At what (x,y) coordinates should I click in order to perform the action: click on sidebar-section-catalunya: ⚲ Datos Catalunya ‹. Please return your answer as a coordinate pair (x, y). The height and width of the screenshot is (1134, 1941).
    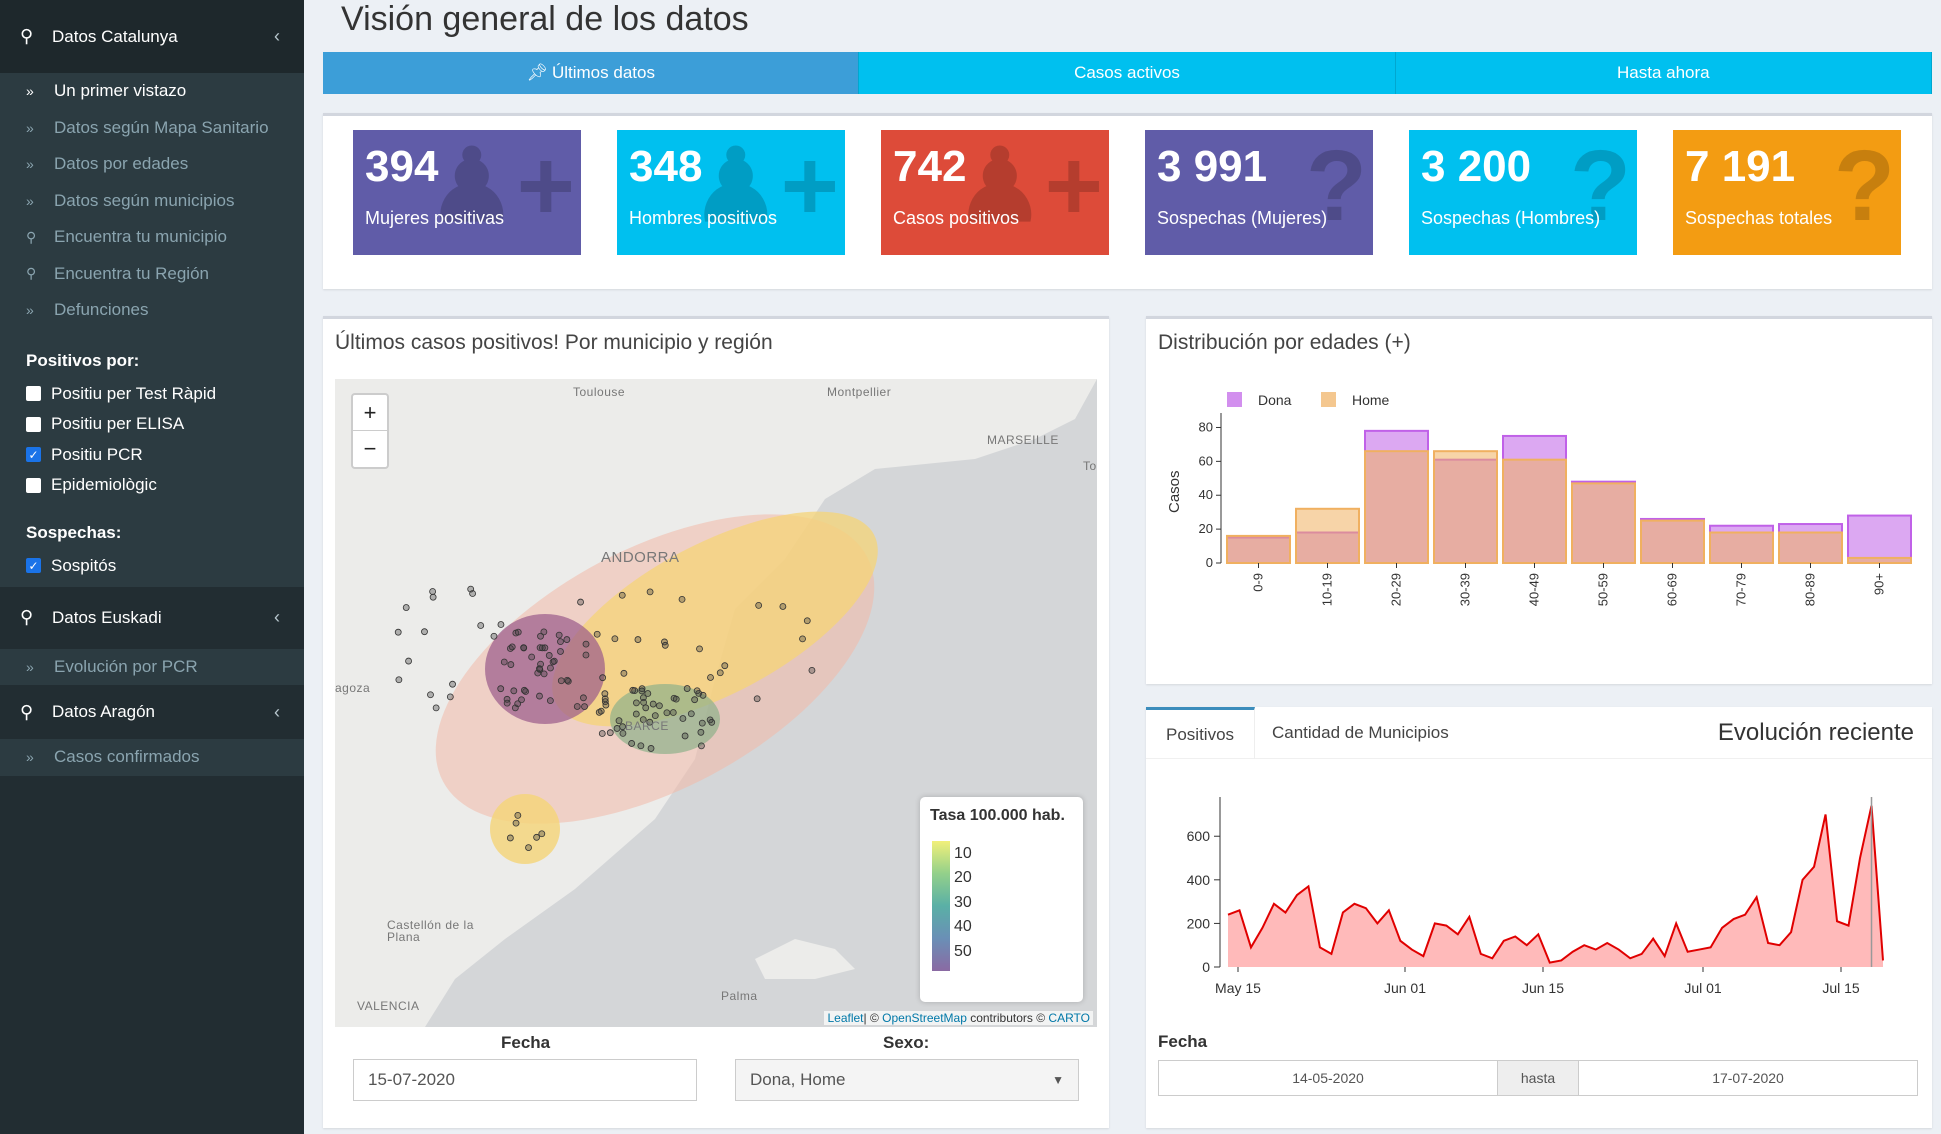
    Looking at the image, I should click on (152, 36).